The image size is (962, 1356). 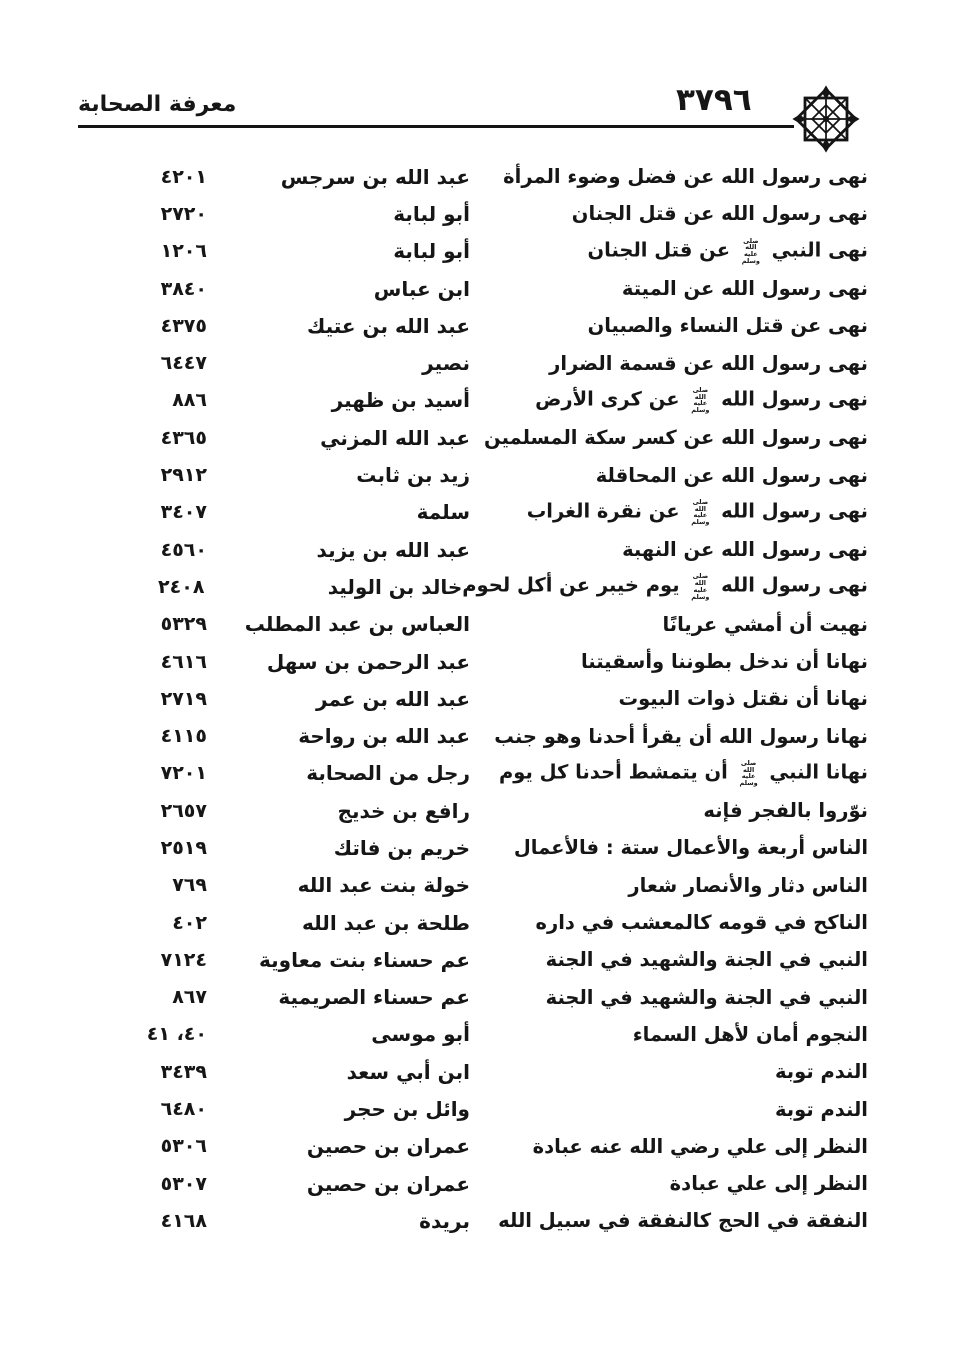 What do you see at coordinates (368, 661) in the screenshot?
I see `narrator-name: عبد الرحمن بن سهل` at bounding box center [368, 661].